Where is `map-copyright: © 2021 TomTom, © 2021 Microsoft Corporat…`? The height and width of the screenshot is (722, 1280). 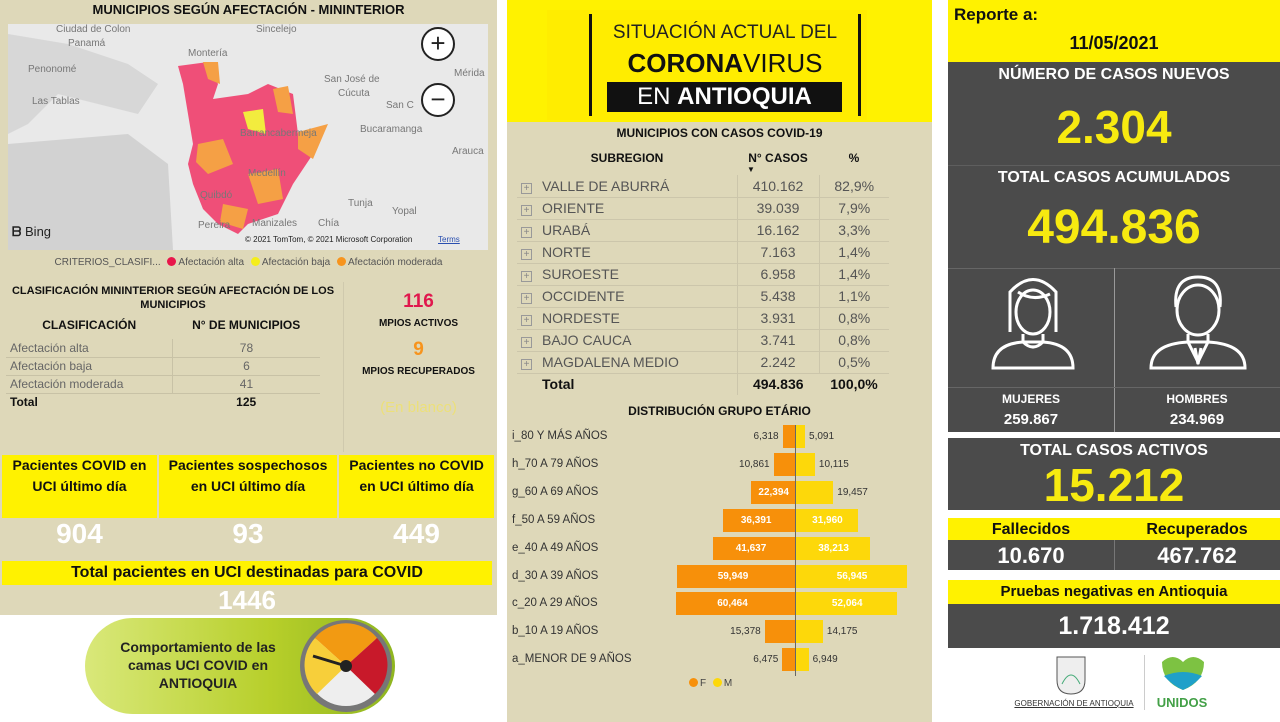 map-copyright: © 2021 TomTom, © 2021 Microsoft Corporat… is located at coordinates (329, 239).